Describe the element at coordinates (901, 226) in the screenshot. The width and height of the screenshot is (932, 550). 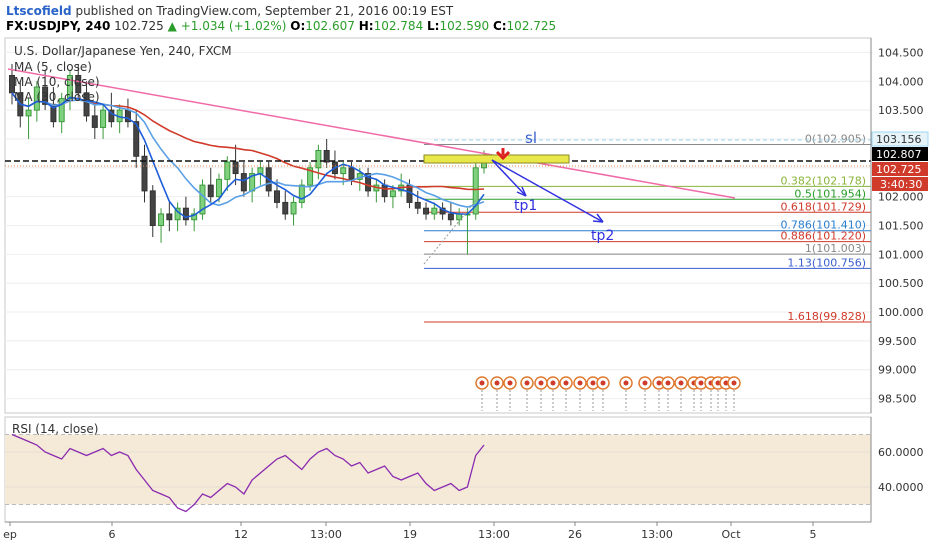
I see `price-tick-label: 101.500` at that location.